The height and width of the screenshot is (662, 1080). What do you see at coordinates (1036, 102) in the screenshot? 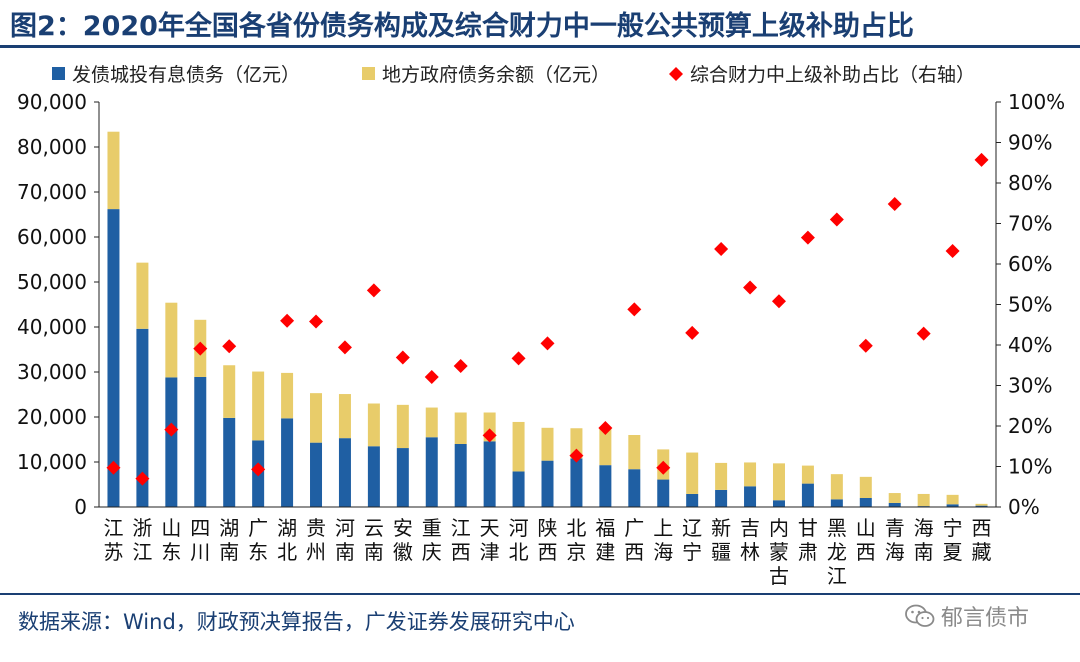
I see `right-tick-label: 100%` at bounding box center [1036, 102].